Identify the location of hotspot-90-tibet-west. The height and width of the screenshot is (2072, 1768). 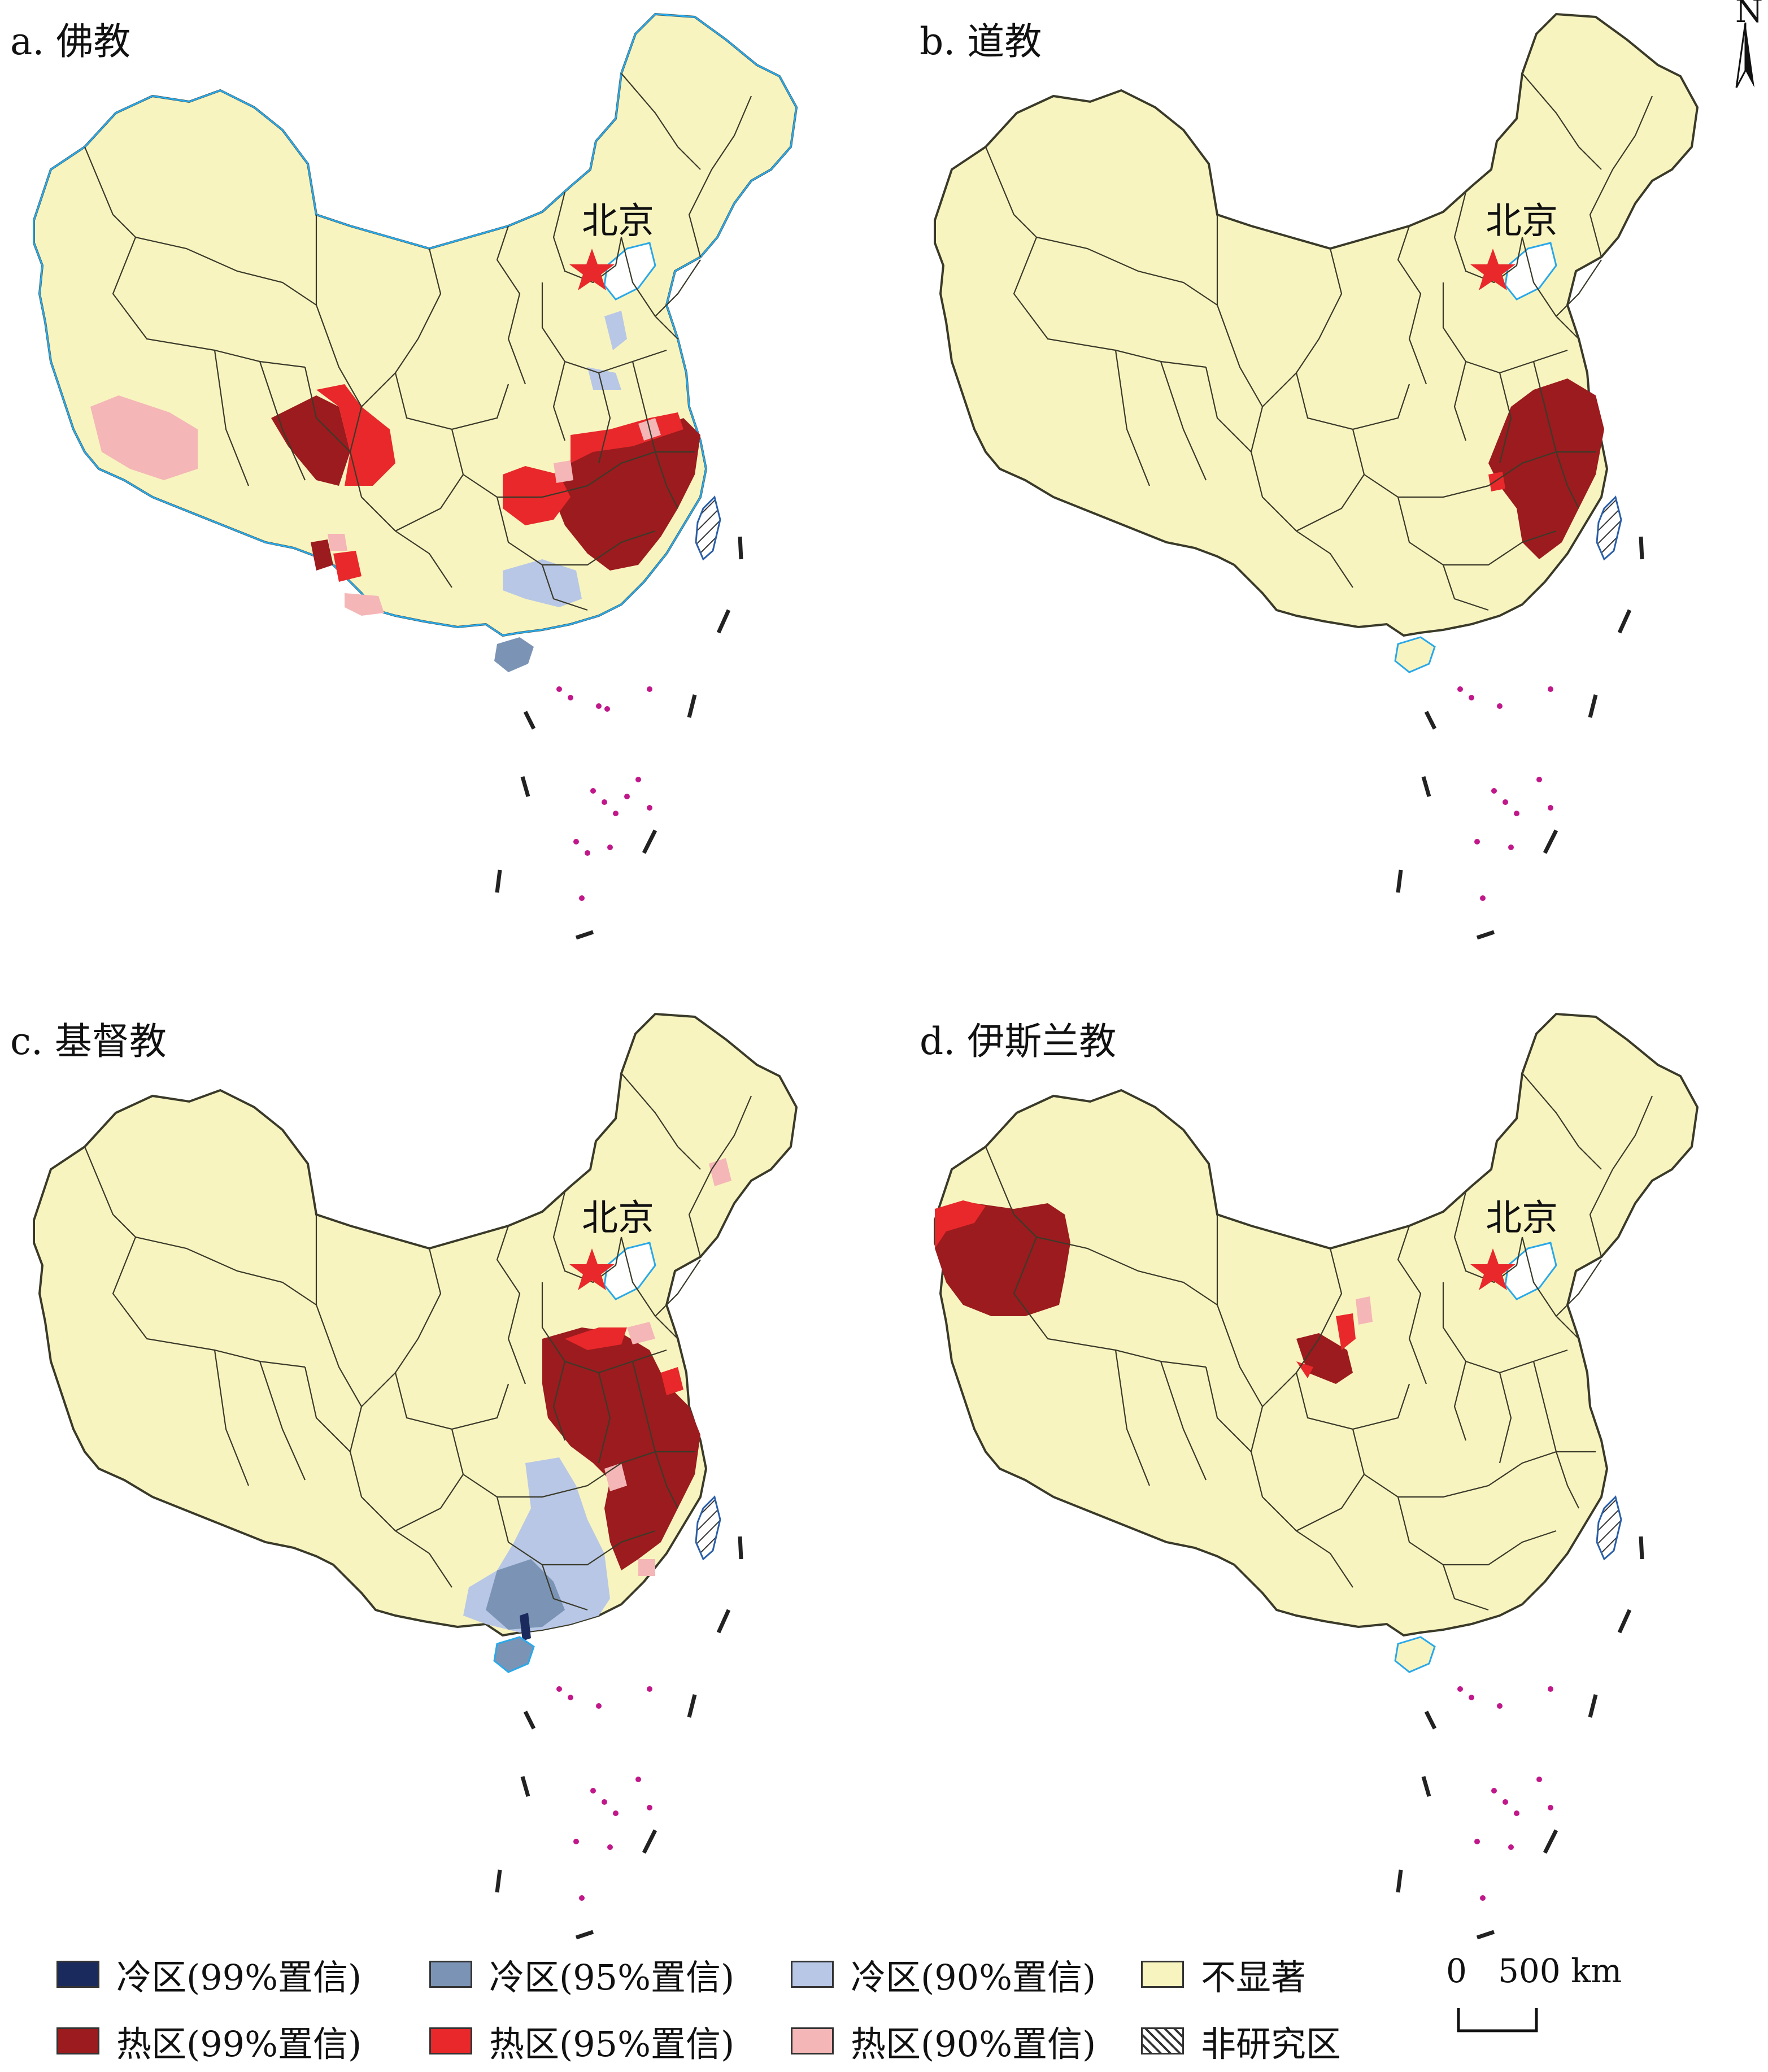
(144, 438).